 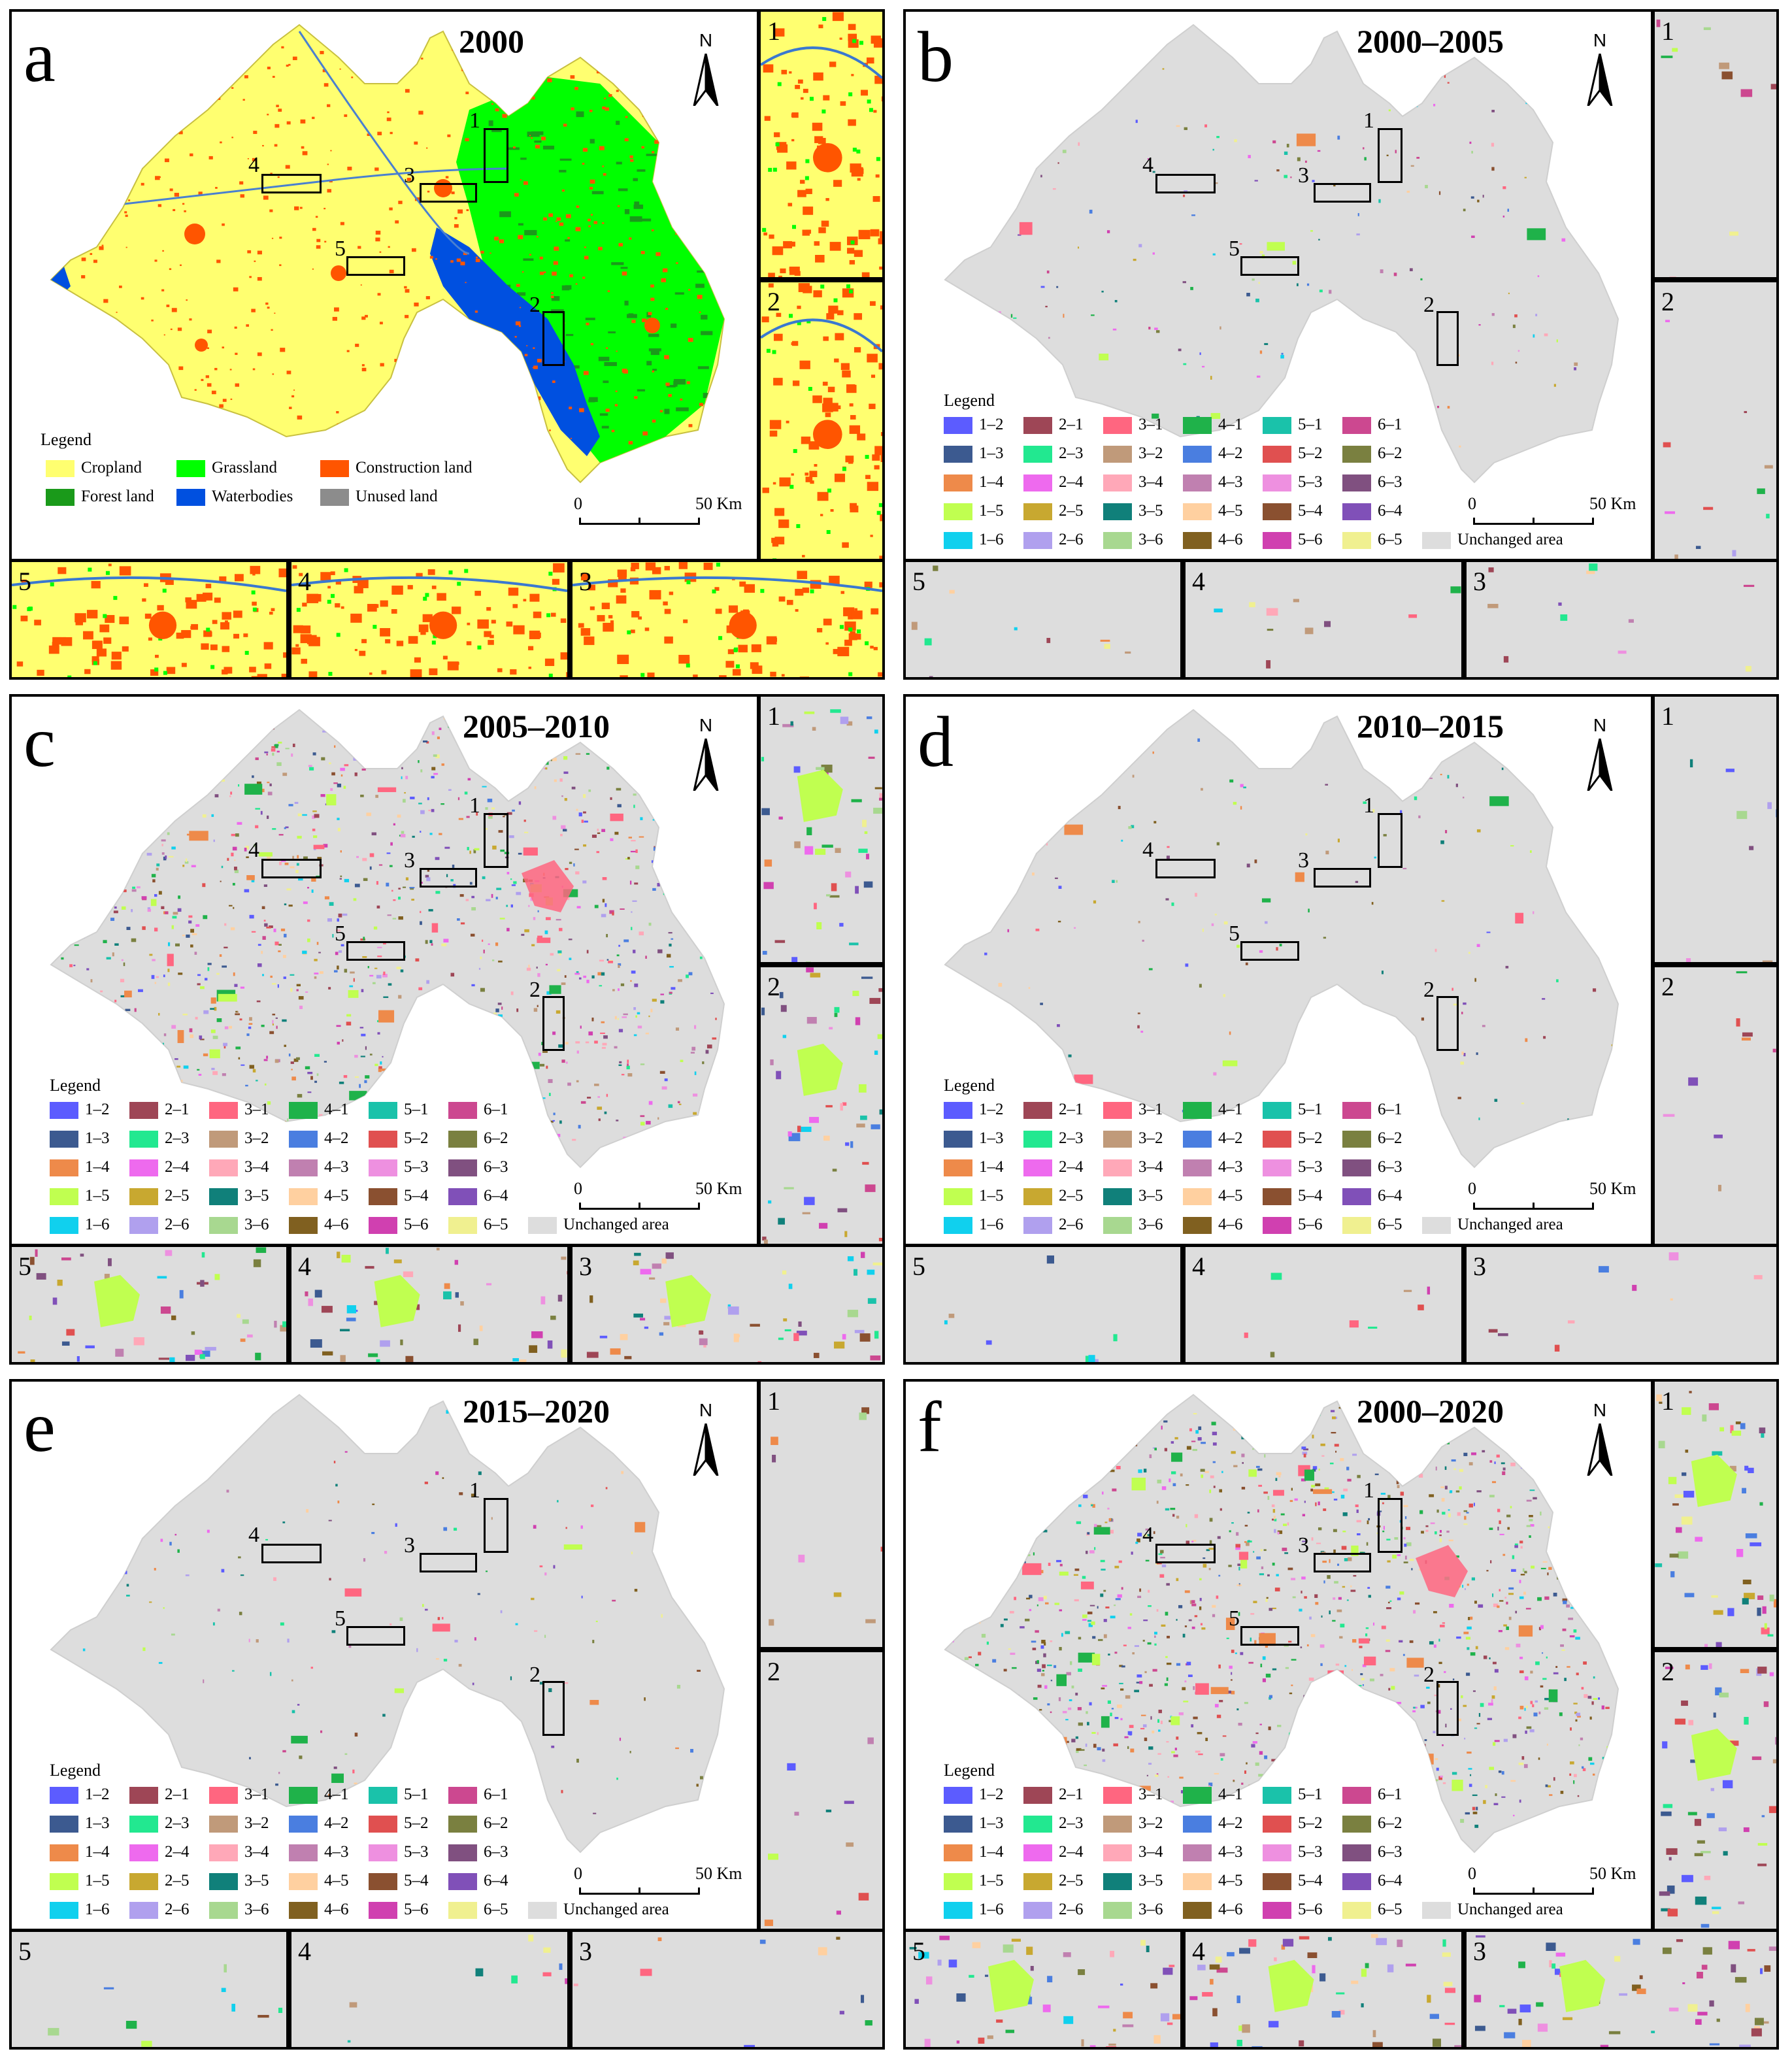 I want to click on legend-label: 2–5, so click(x=1072, y=511).